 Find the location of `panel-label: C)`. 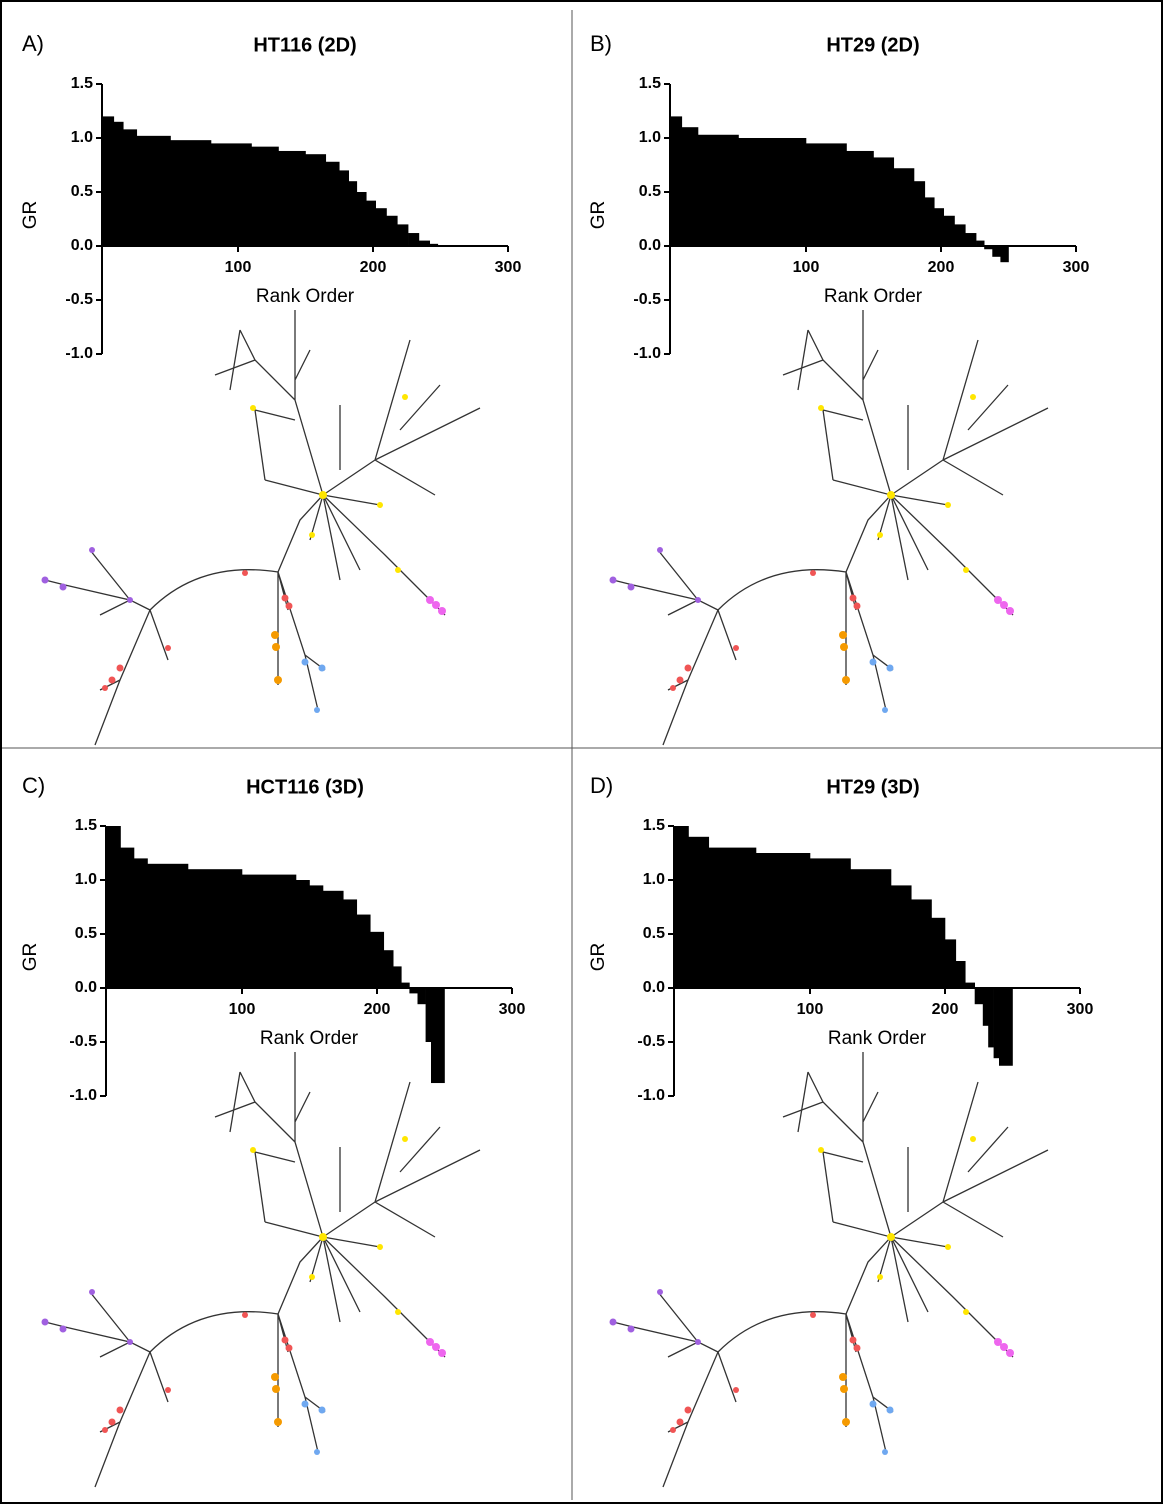

panel-label: C) is located at coordinates (33, 785).